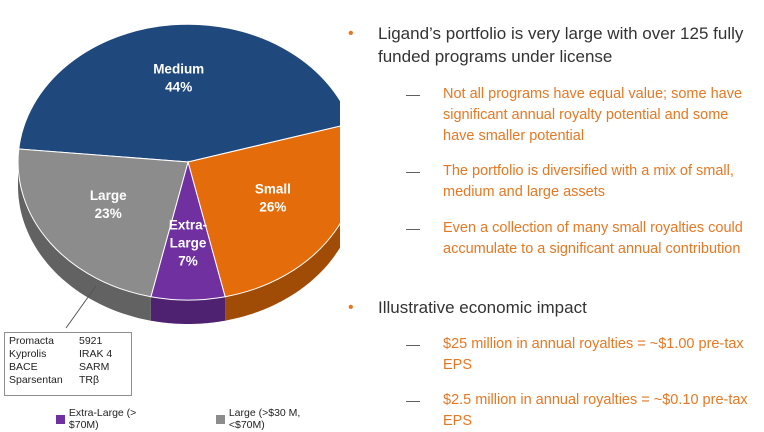  Describe the element at coordinates (94, 367) in the screenshot. I see `examples-right: SARM` at that location.